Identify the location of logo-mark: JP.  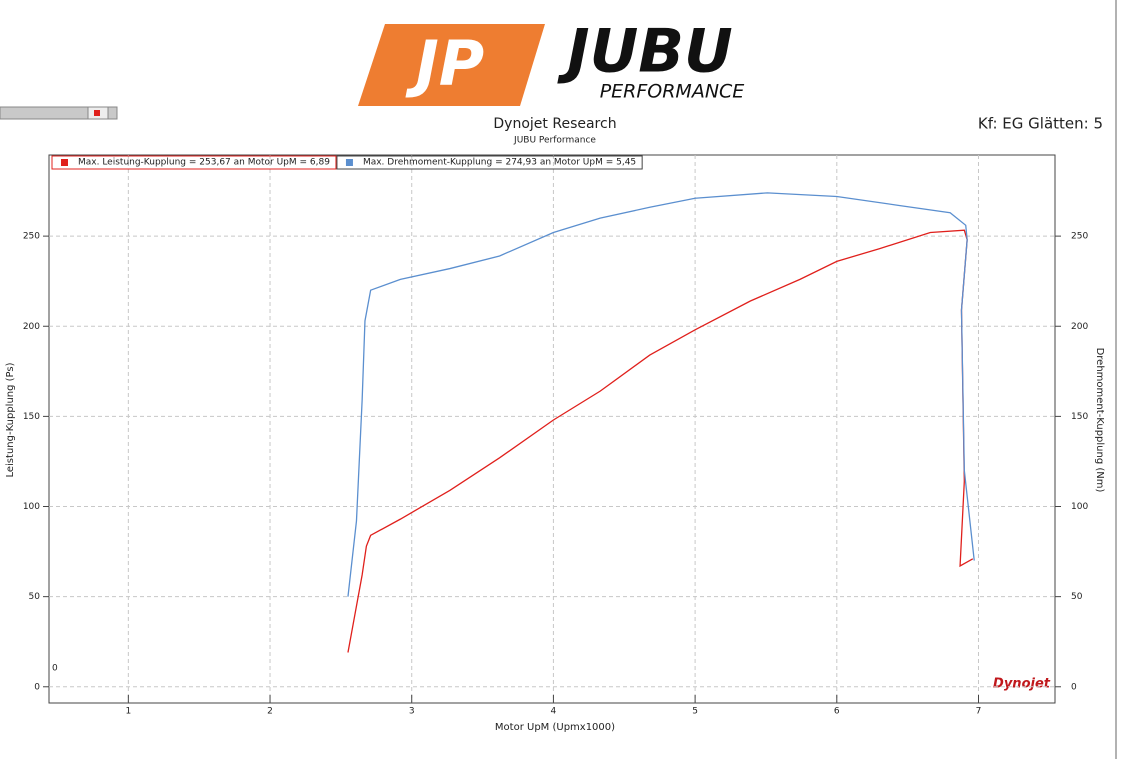
(445, 63).